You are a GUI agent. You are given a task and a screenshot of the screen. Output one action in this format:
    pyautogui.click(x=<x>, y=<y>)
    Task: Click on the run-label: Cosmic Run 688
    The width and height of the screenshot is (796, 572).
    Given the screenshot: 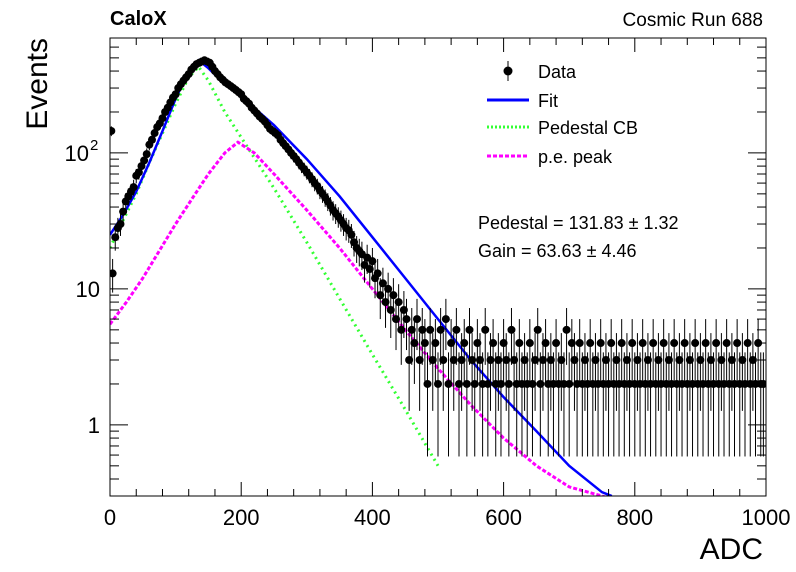 What is the action you would take?
    pyautogui.click(x=693, y=20)
    